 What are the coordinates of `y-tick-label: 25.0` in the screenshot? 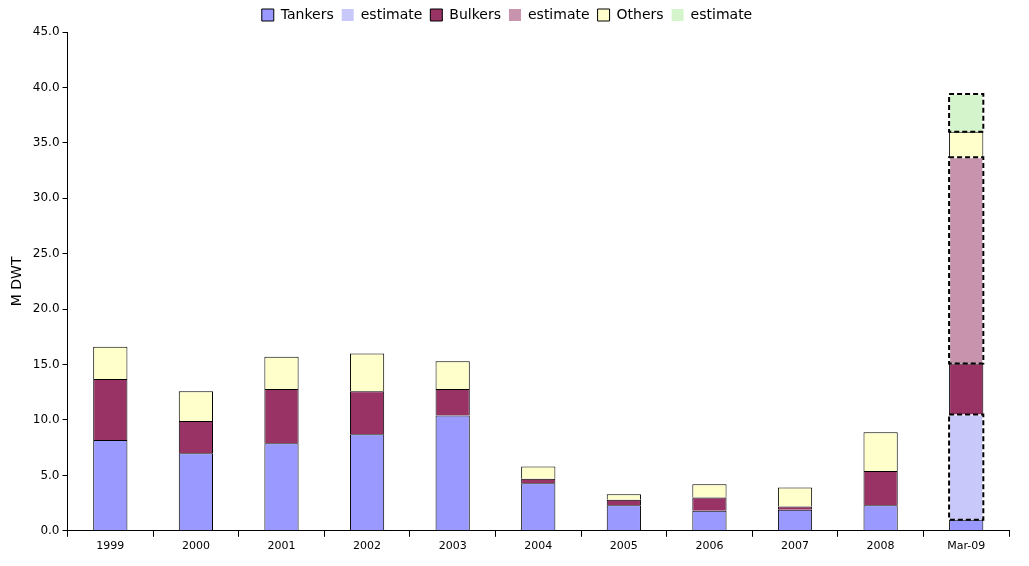 It's located at (46, 252).